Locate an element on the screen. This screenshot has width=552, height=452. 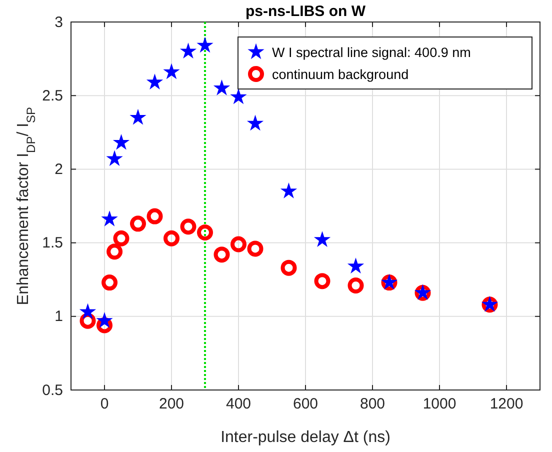
x-tick-label: 800 is located at coordinates (373, 404).